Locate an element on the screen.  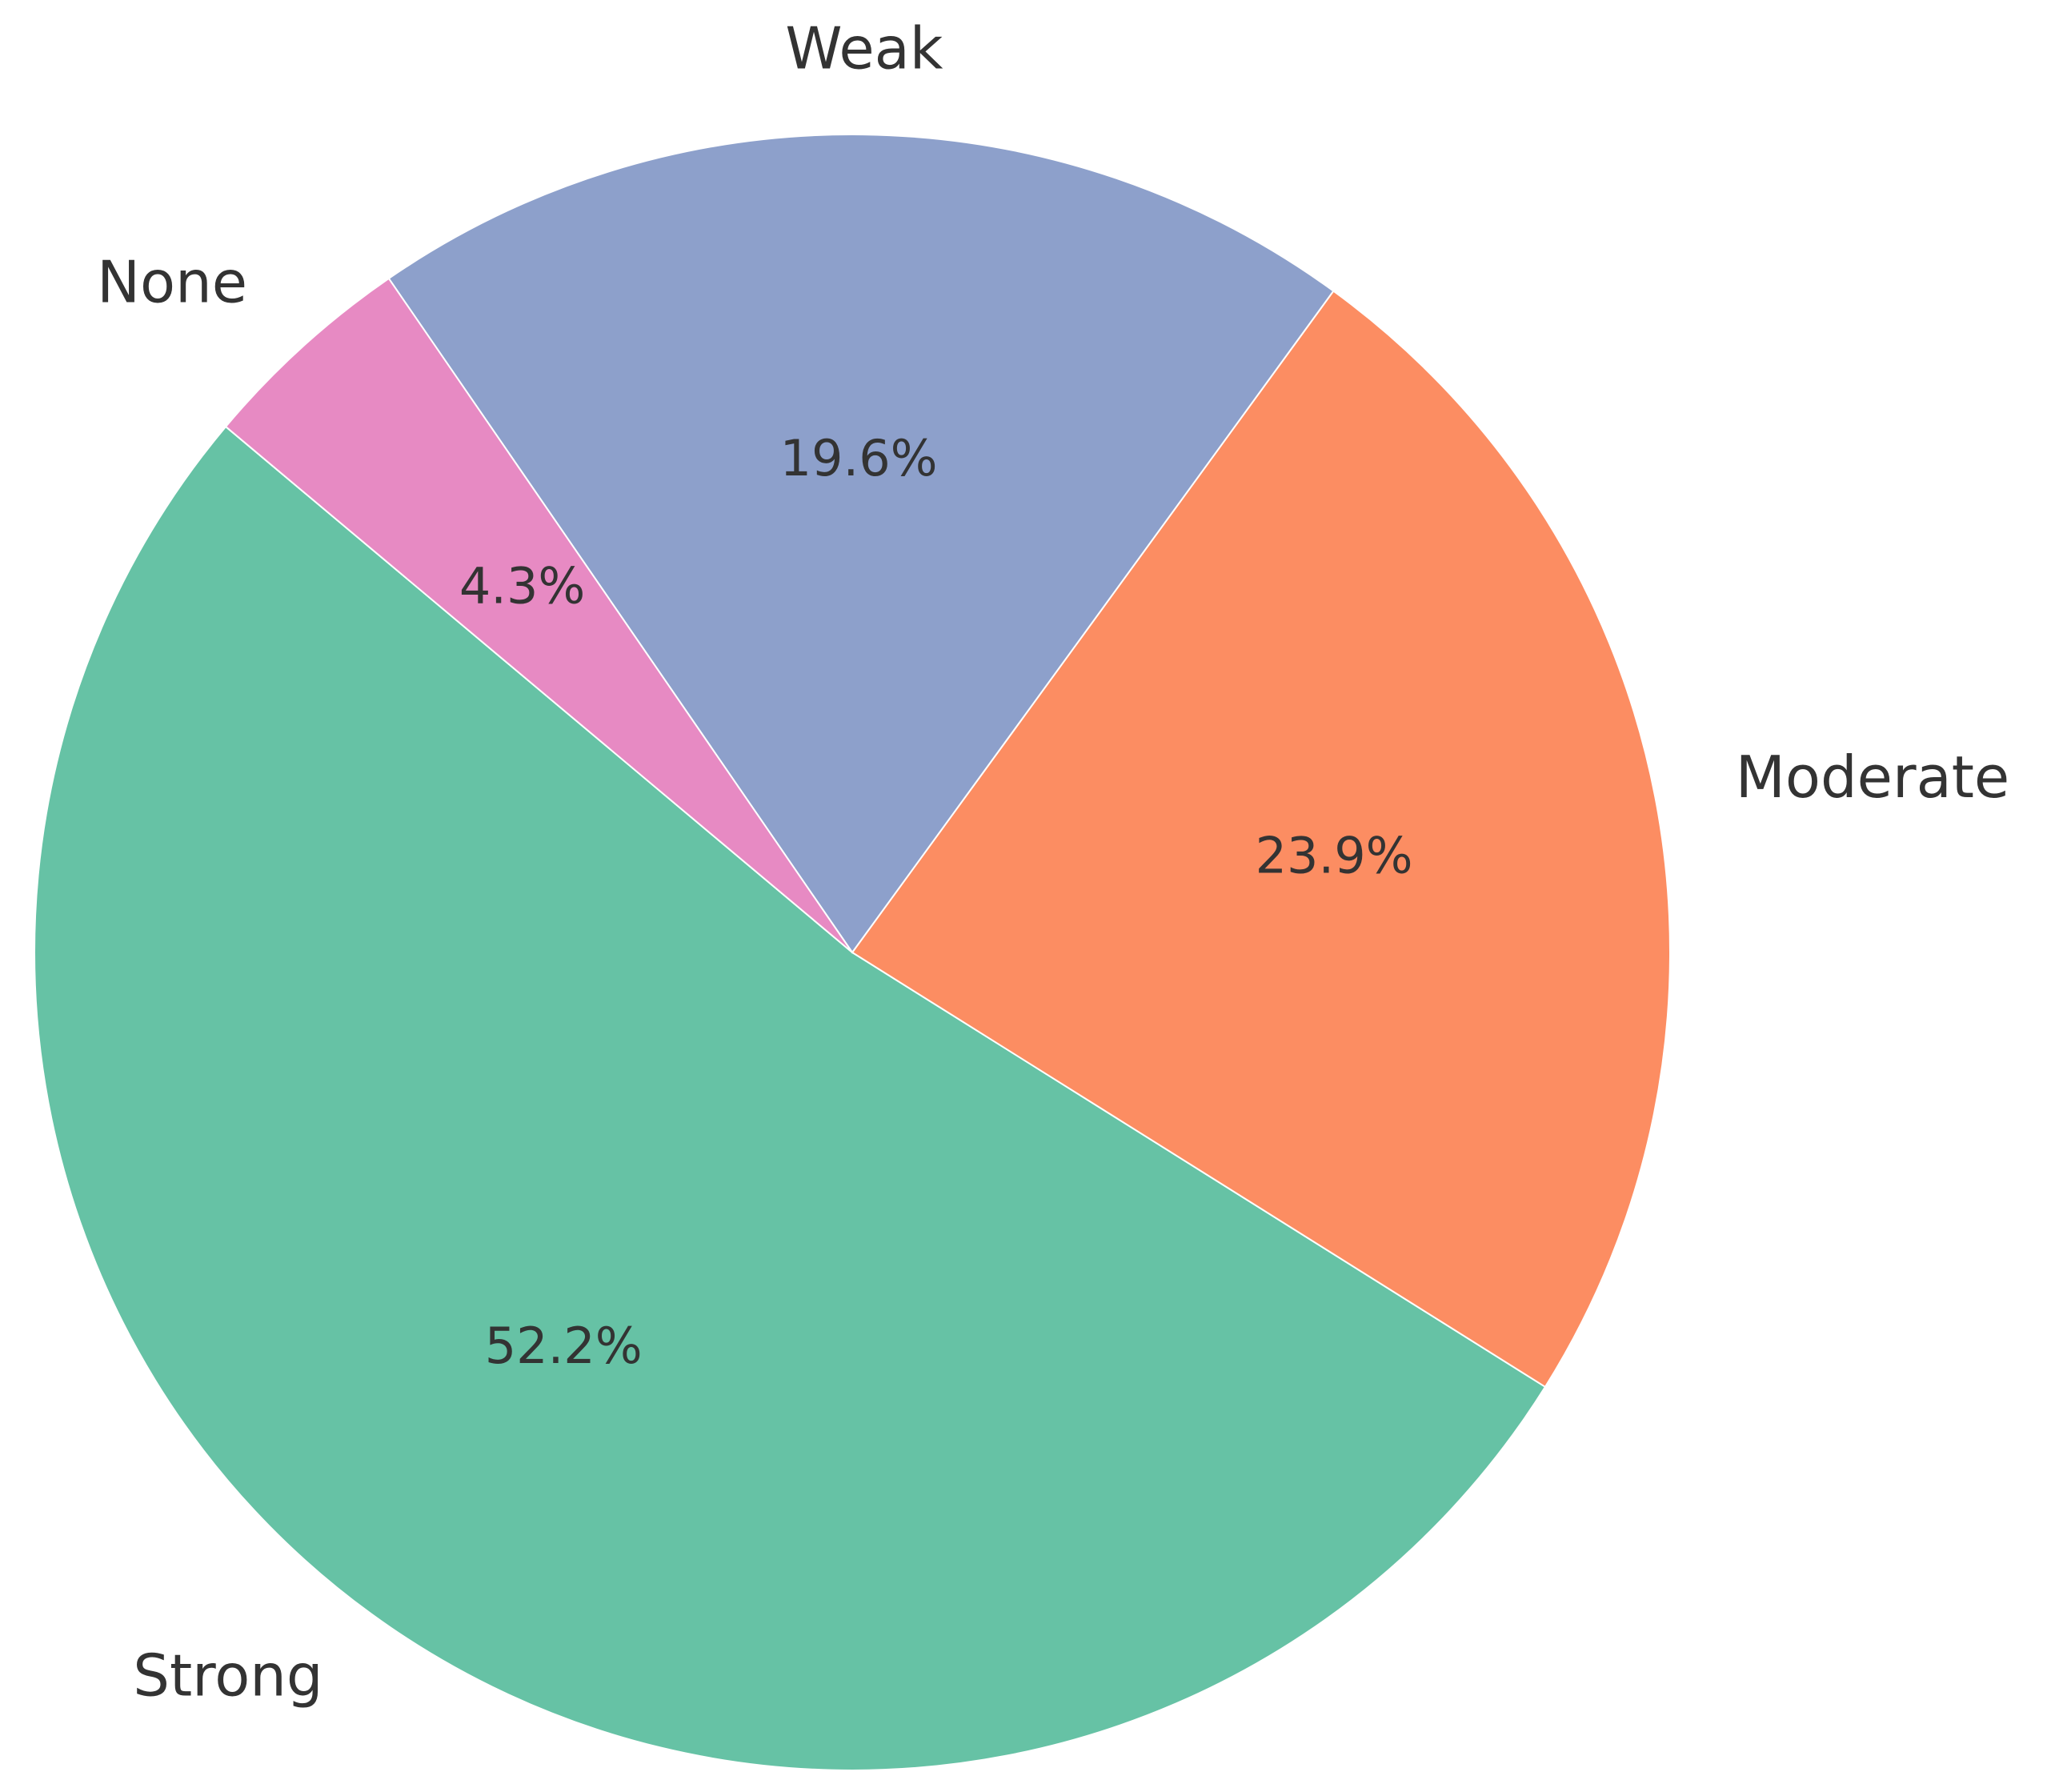
pie-label-none: None is located at coordinates (172, 282).